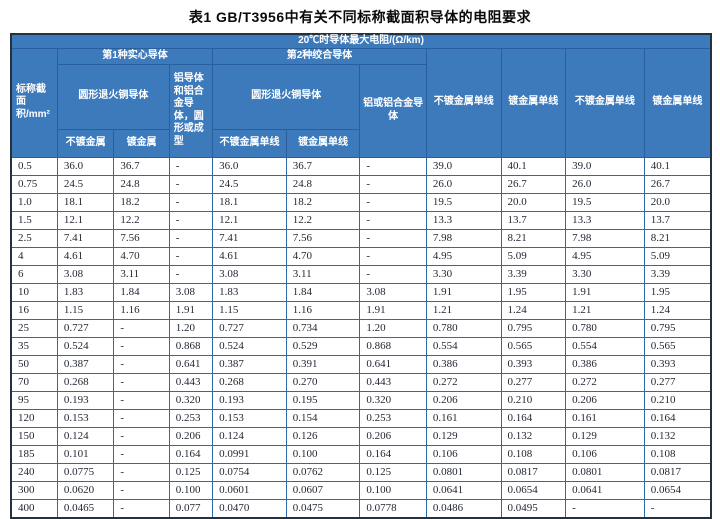 The height and width of the screenshot is (519, 720). What do you see at coordinates (323, 256) in the screenshot?
I see `value-cell: 4.70` at bounding box center [323, 256].